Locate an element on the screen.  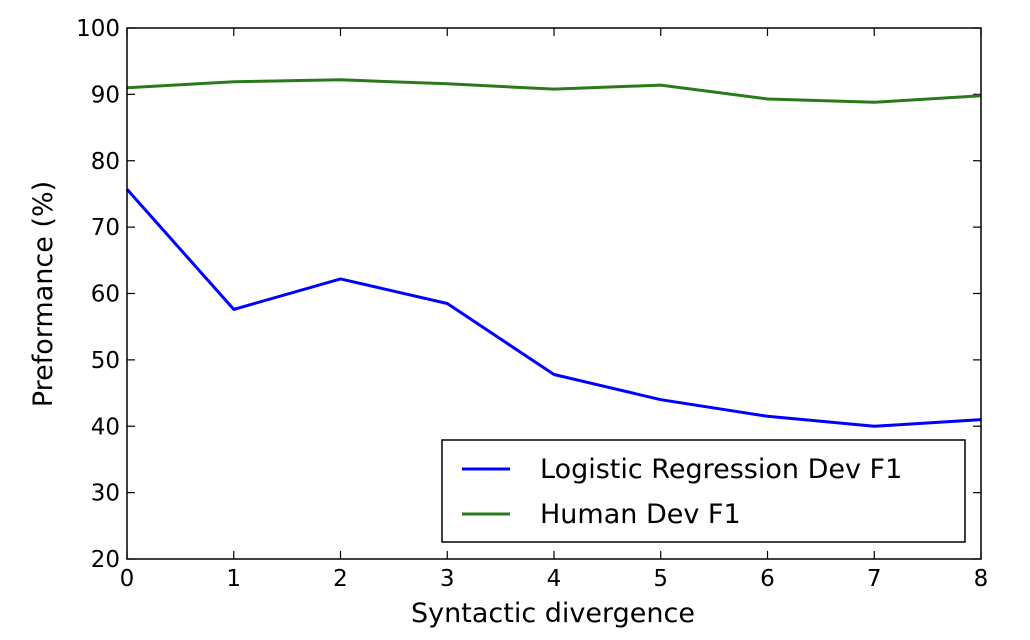
x-tick-label: 7 is located at coordinates (874, 579).